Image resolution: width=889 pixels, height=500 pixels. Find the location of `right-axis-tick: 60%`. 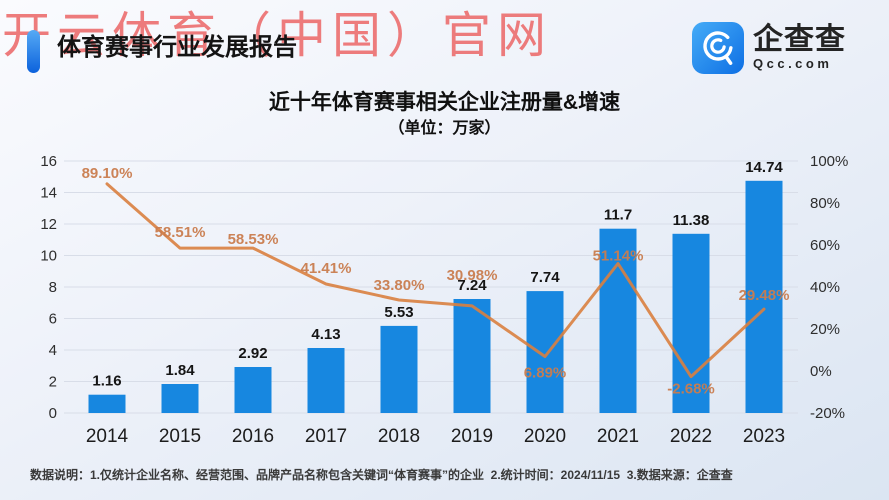

right-axis-tick: 60% is located at coordinates (825, 245).